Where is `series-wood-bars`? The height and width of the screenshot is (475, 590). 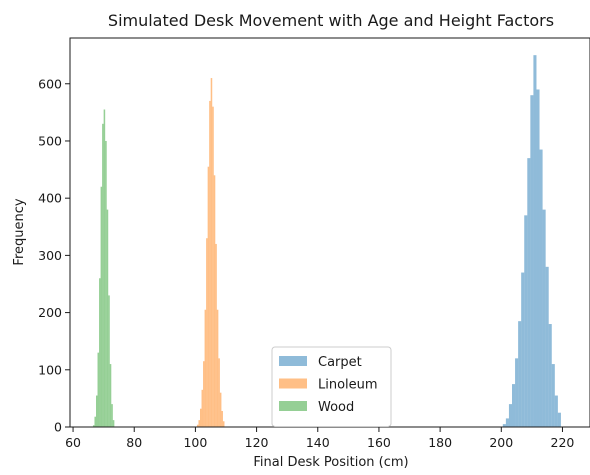 series-wood-bars is located at coordinates (103, 268).